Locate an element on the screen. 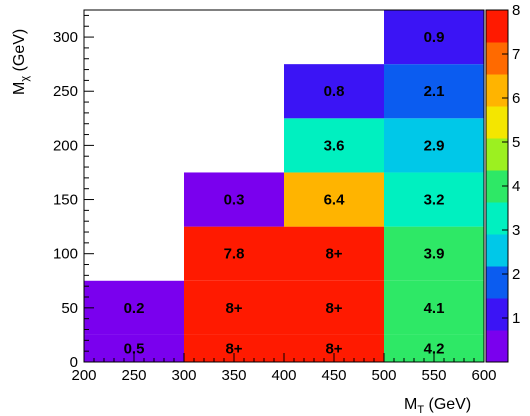 The image size is (530, 416). cell-value-label: 7.8 is located at coordinates (234, 254).